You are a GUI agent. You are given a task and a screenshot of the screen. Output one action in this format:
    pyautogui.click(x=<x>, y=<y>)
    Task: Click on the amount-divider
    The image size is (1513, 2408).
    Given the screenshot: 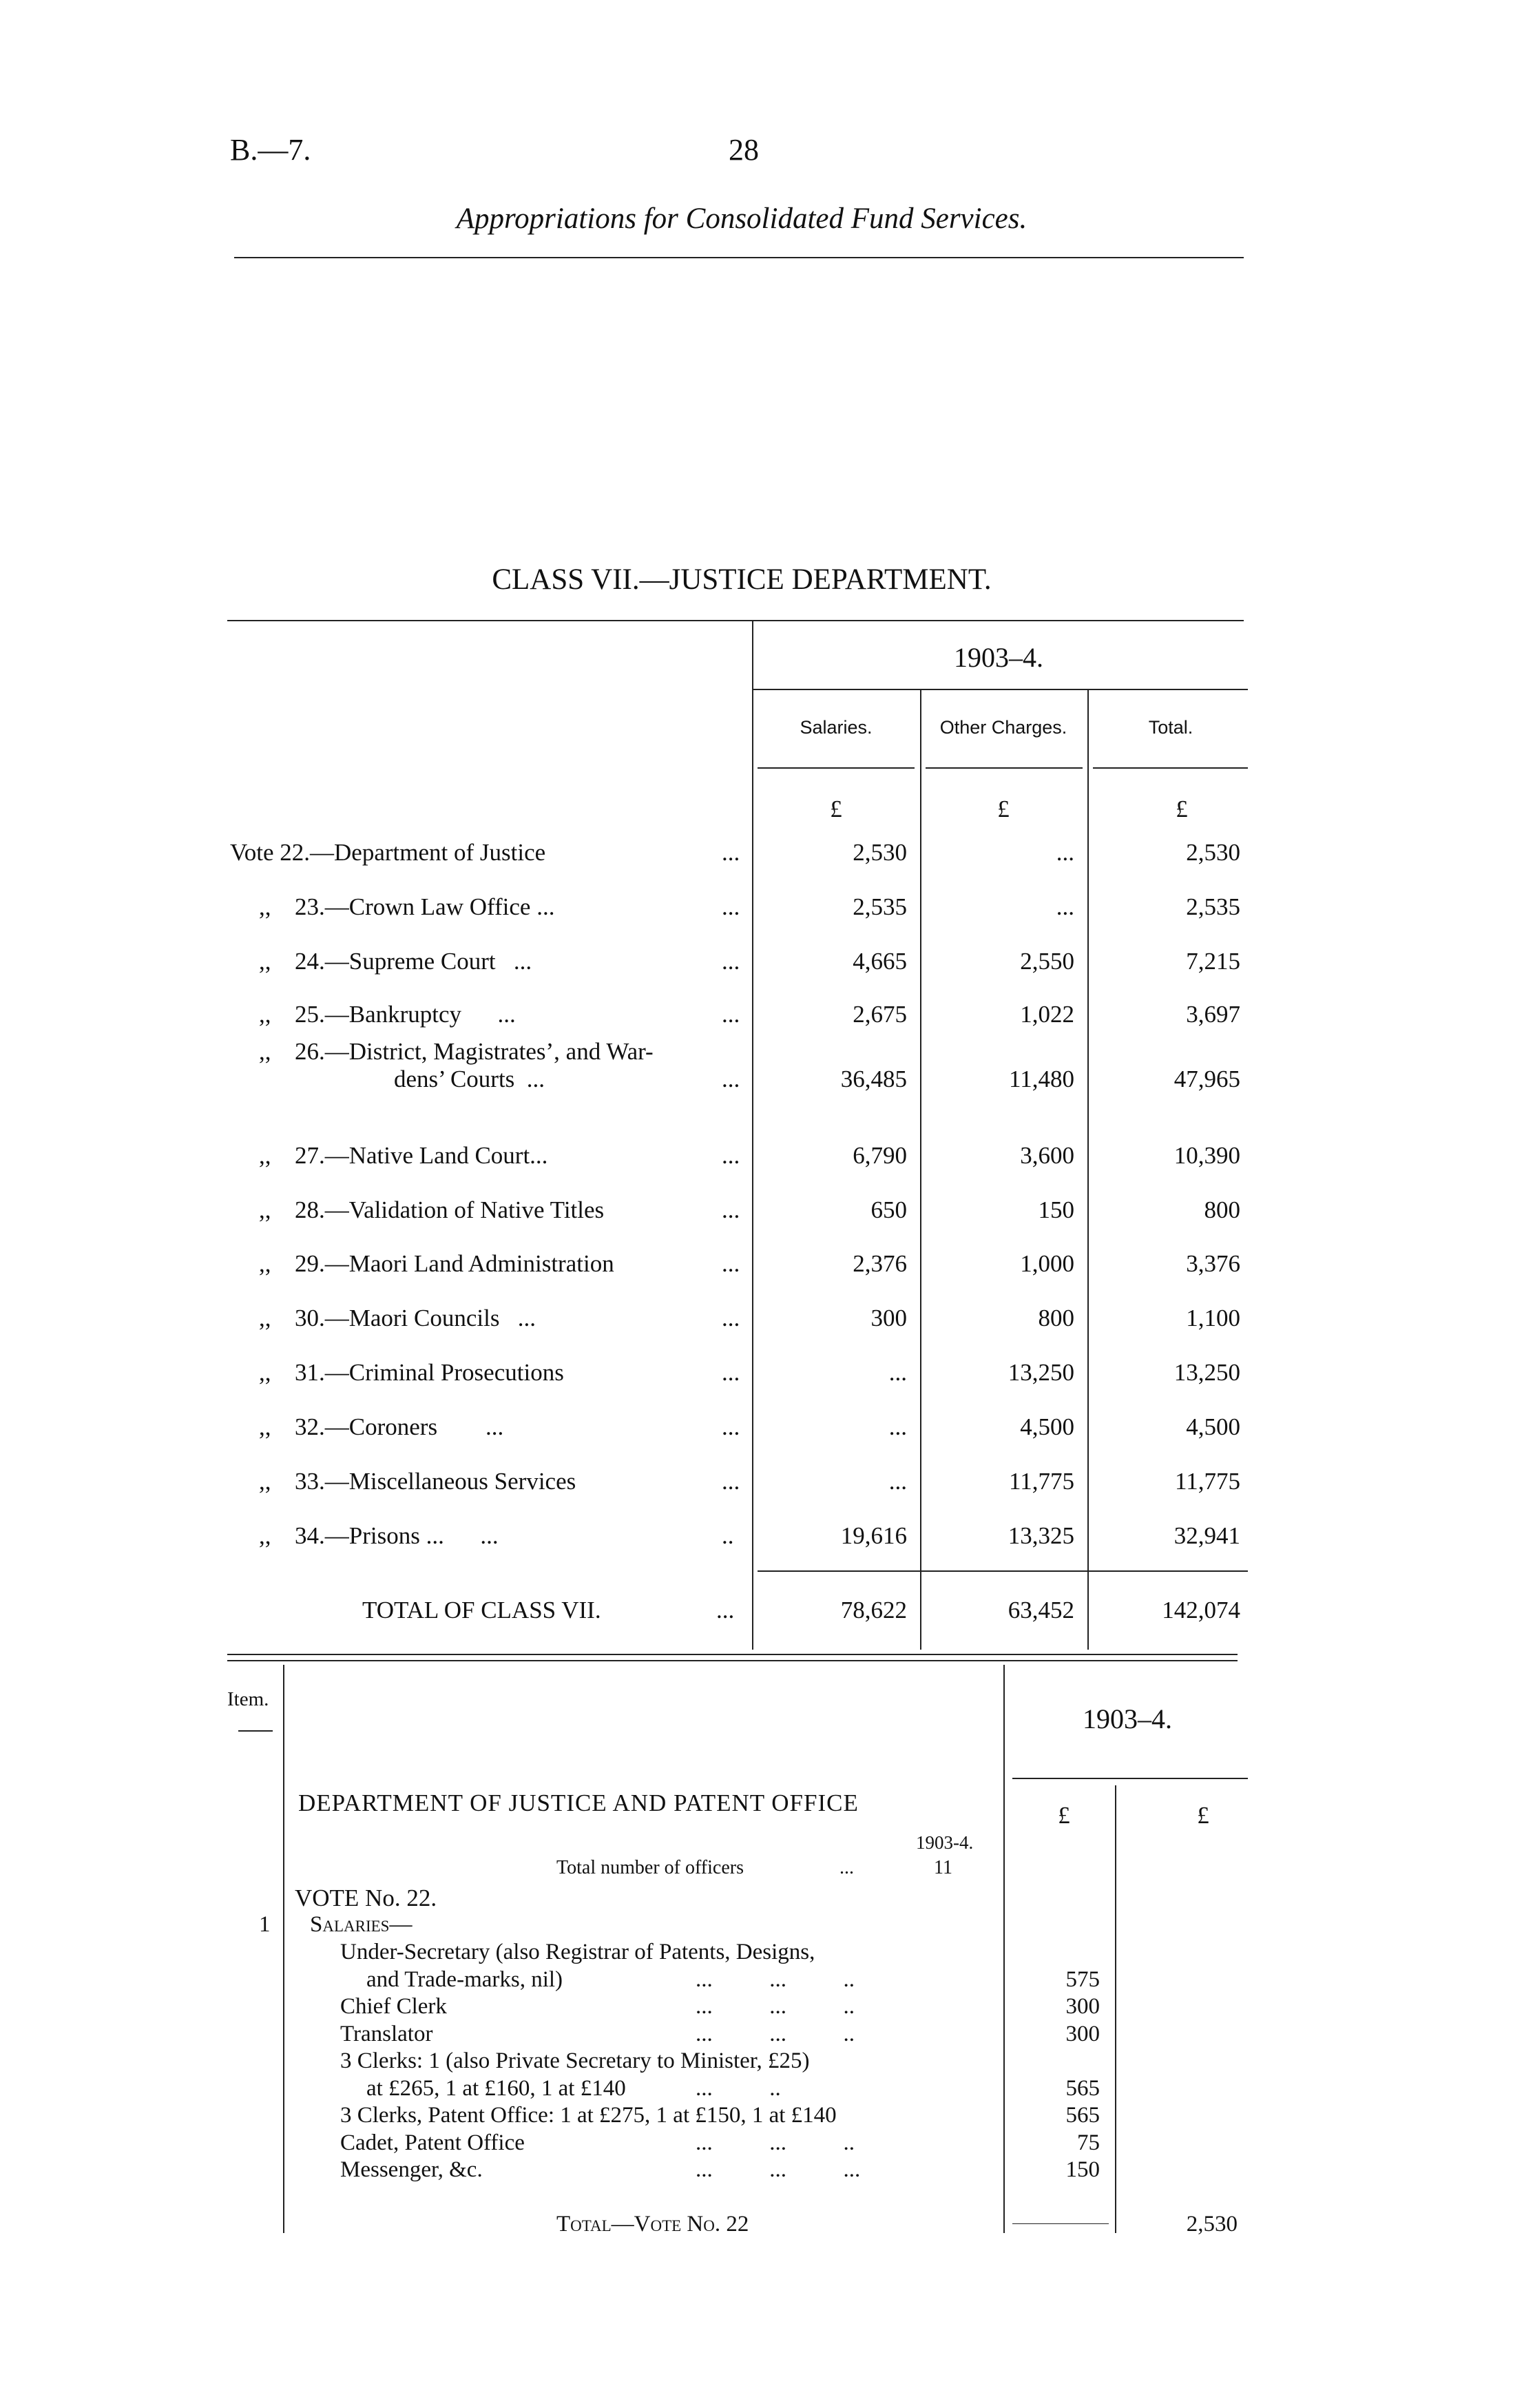 What is the action you would take?
    pyautogui.click(x=1004, y=1949)
    